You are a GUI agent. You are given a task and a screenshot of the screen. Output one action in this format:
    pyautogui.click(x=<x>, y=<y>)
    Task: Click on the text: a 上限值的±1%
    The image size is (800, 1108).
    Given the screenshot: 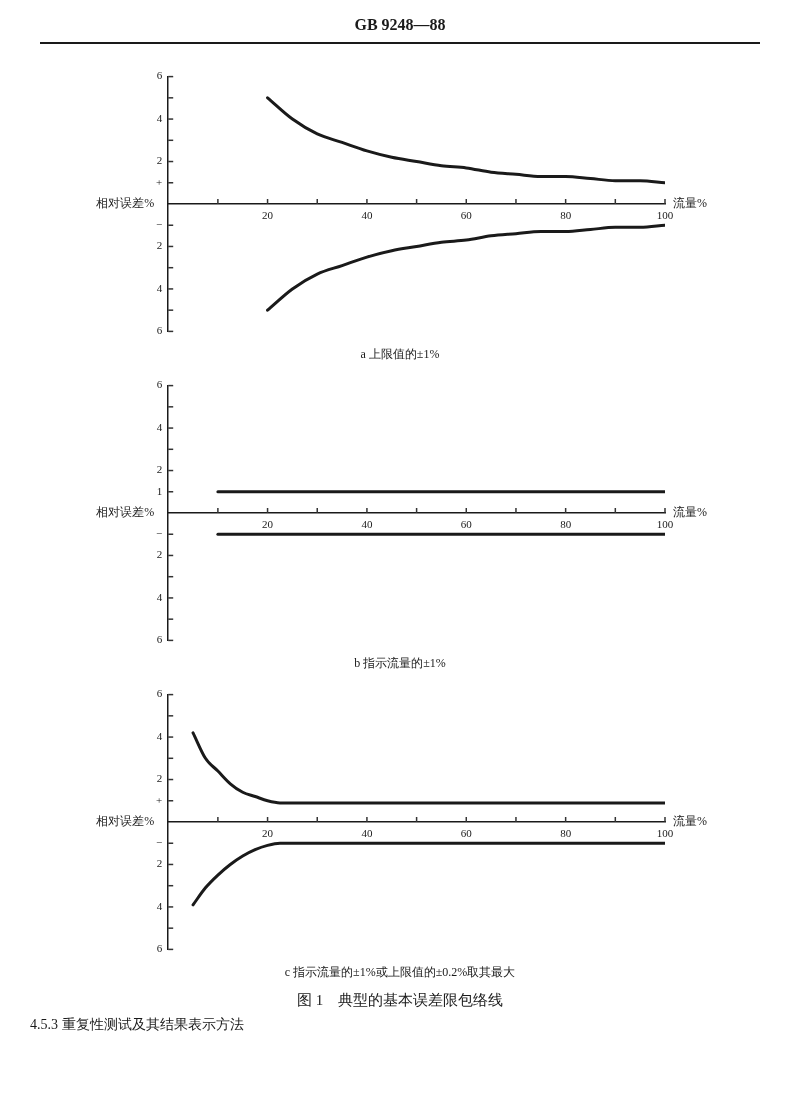 What is the action you would take?
    pyautogui.click(x=400, y=354)
    